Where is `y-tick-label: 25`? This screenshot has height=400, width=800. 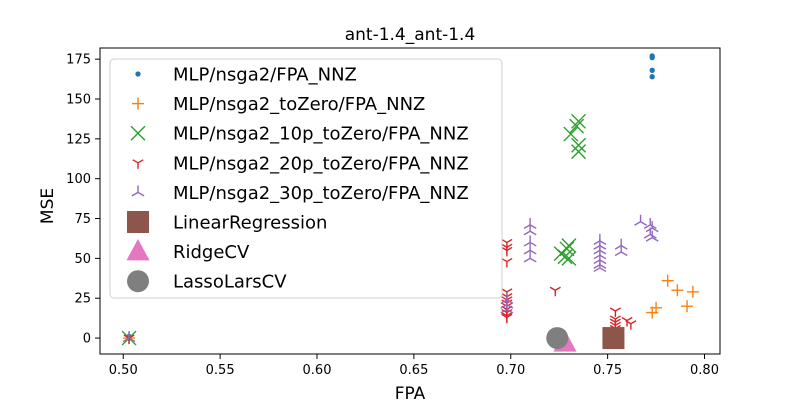 y-tick-label: 25 is located at coordinates (82, 299).